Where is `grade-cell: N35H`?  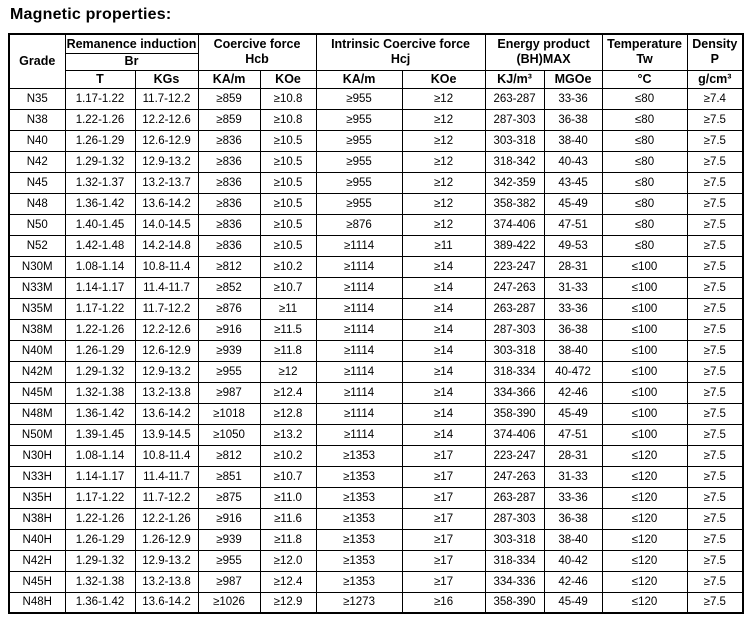 grade-cell: N35H is located at coordinates (37, 497).